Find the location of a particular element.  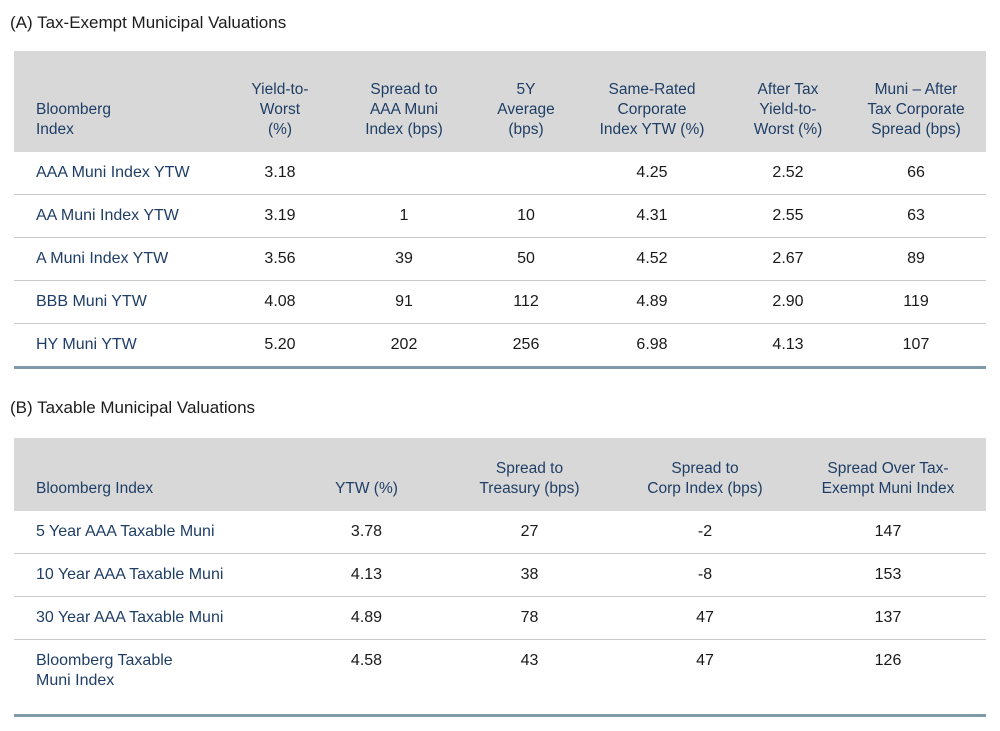

column-header-5y-average: 5Y Average (bps) is located at coordinates (526, 101).